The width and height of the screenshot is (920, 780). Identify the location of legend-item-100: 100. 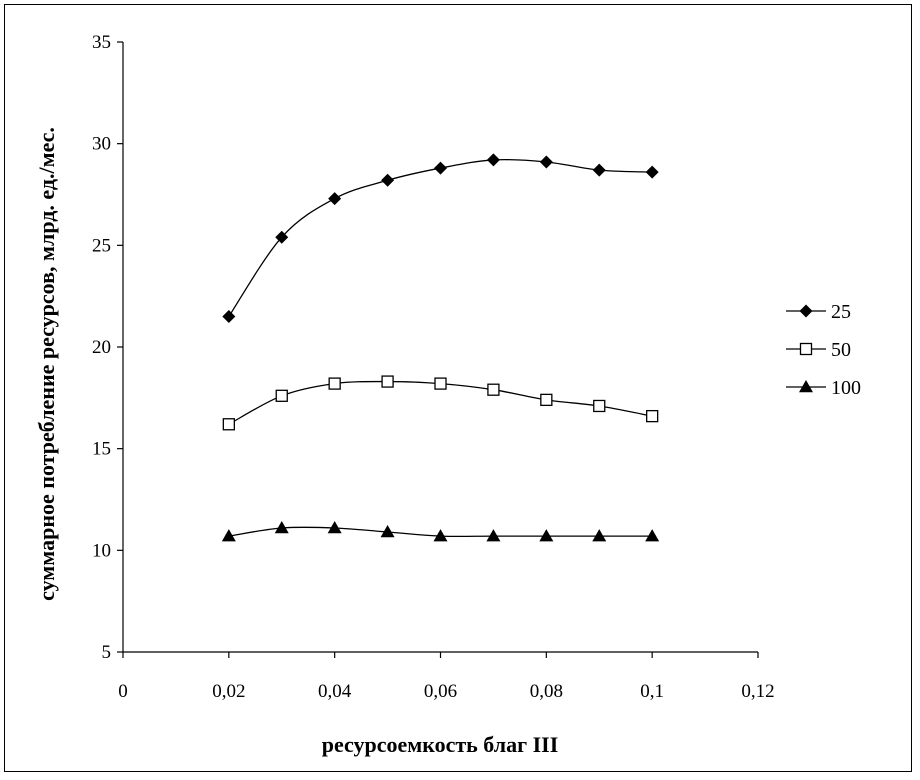
(823, 388).